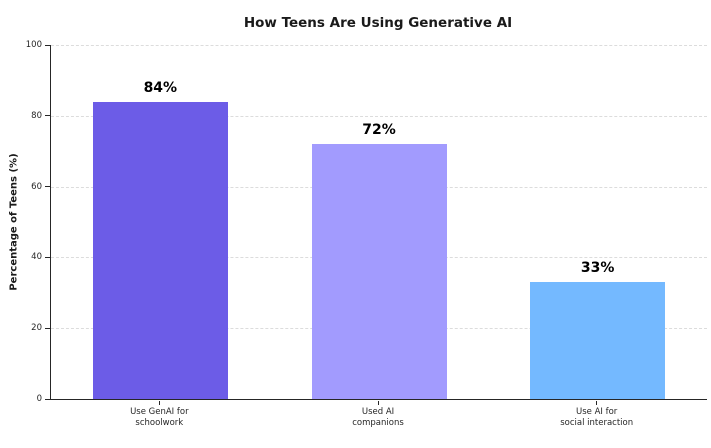 Image resolution: width=711 pixels, height=448 pixels. I want to click on y-tick-label: 80, so click(36, 115).